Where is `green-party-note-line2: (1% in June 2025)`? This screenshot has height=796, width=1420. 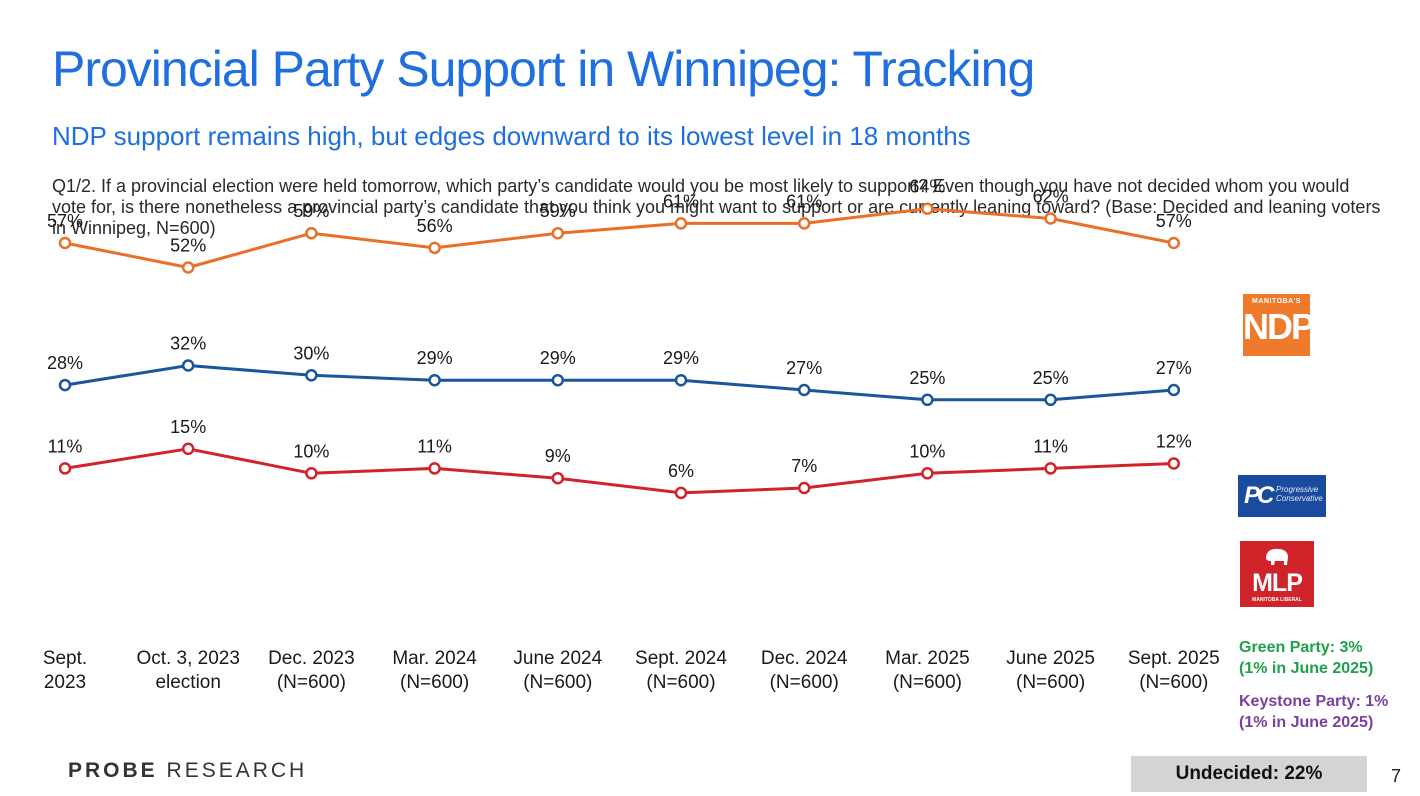 green-party-note-line2: (1% in June 2025) is located at coordinates (1306, 668).